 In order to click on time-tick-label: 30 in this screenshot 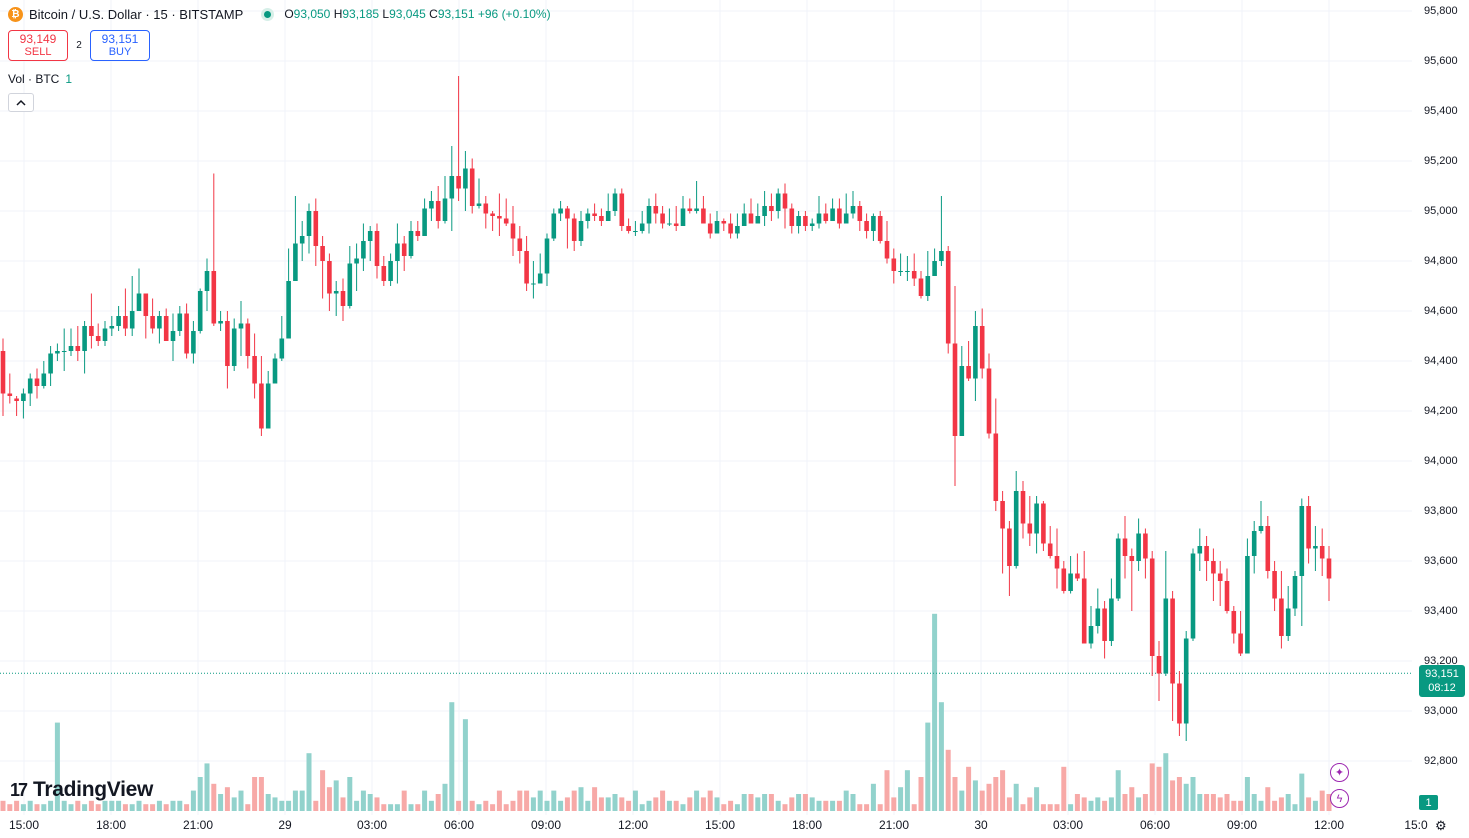, I will do `click(981, 825)`.